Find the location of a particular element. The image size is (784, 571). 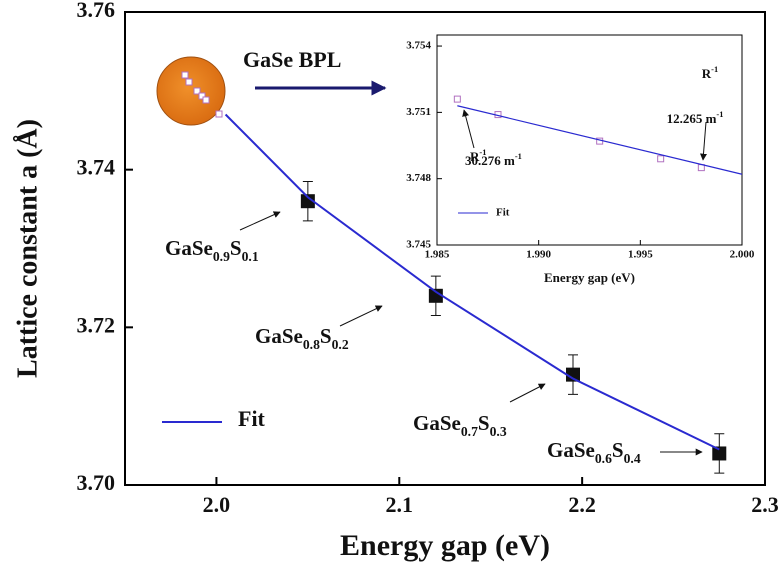

label: GaSe0.9S0.1 is located at coordinates (212, 250).